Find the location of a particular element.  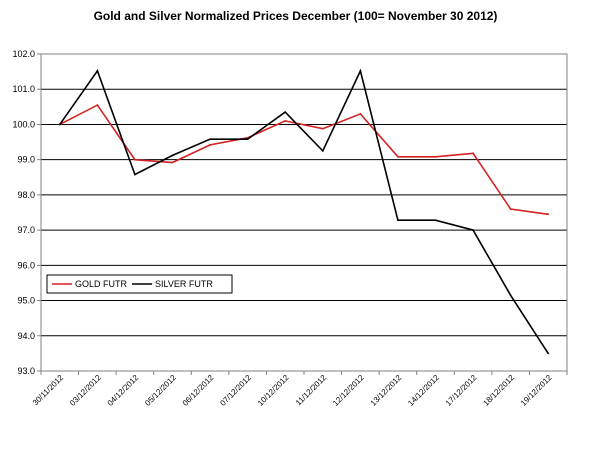

x-tick-label: 10/12/2012 is located at coordinates (273, 390).